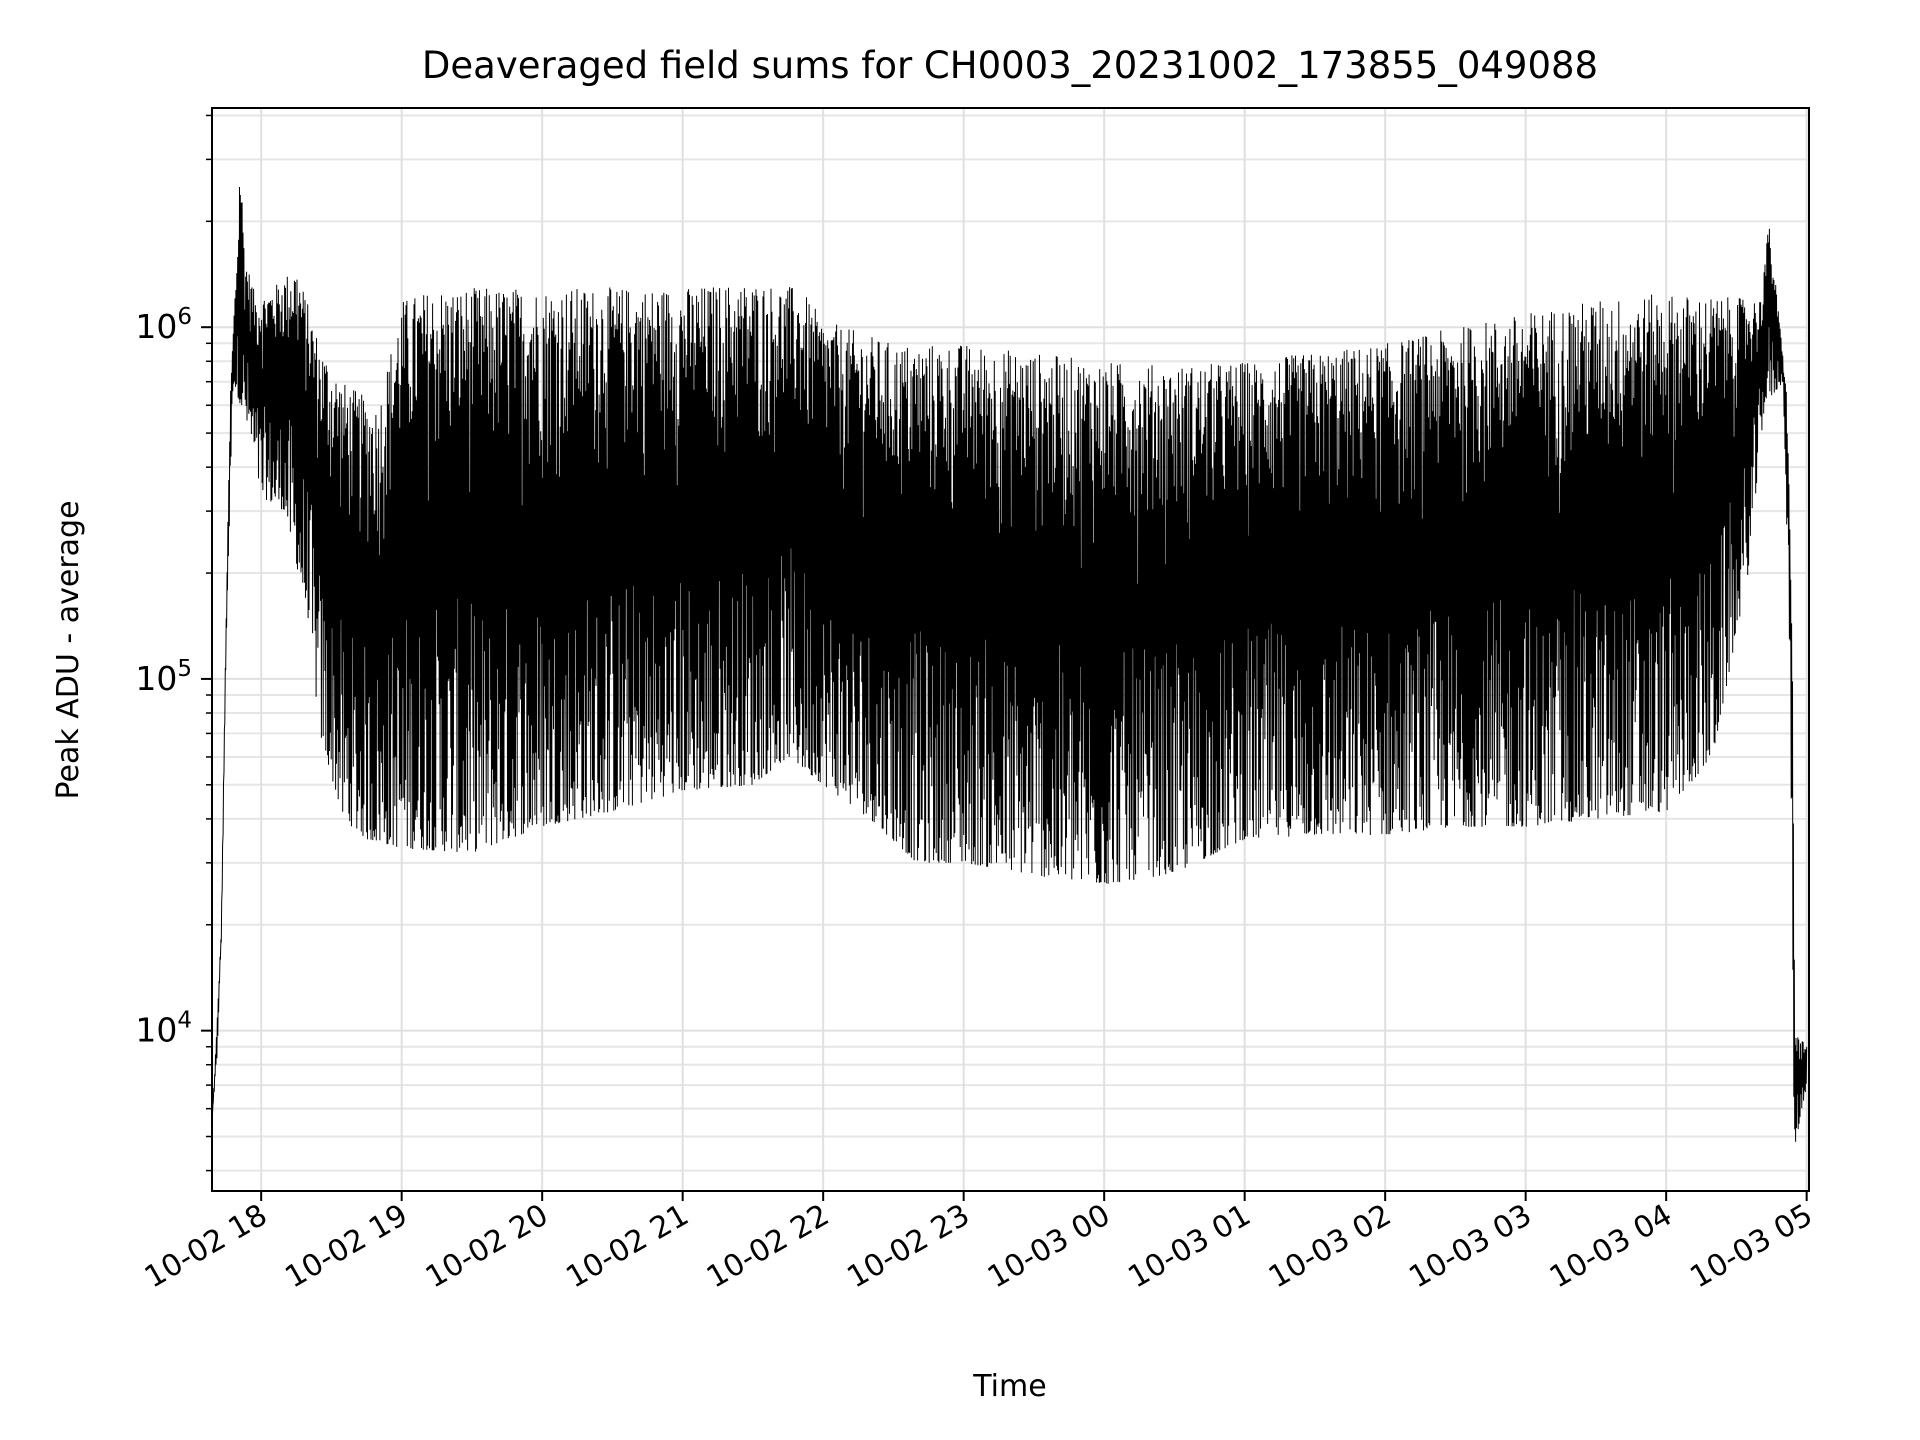 The width and height of the screenshot is (1920, 1440). Describe the element at coordinates (163, 325) in the screenshot. I see `y-tick-label: 106` at that location.